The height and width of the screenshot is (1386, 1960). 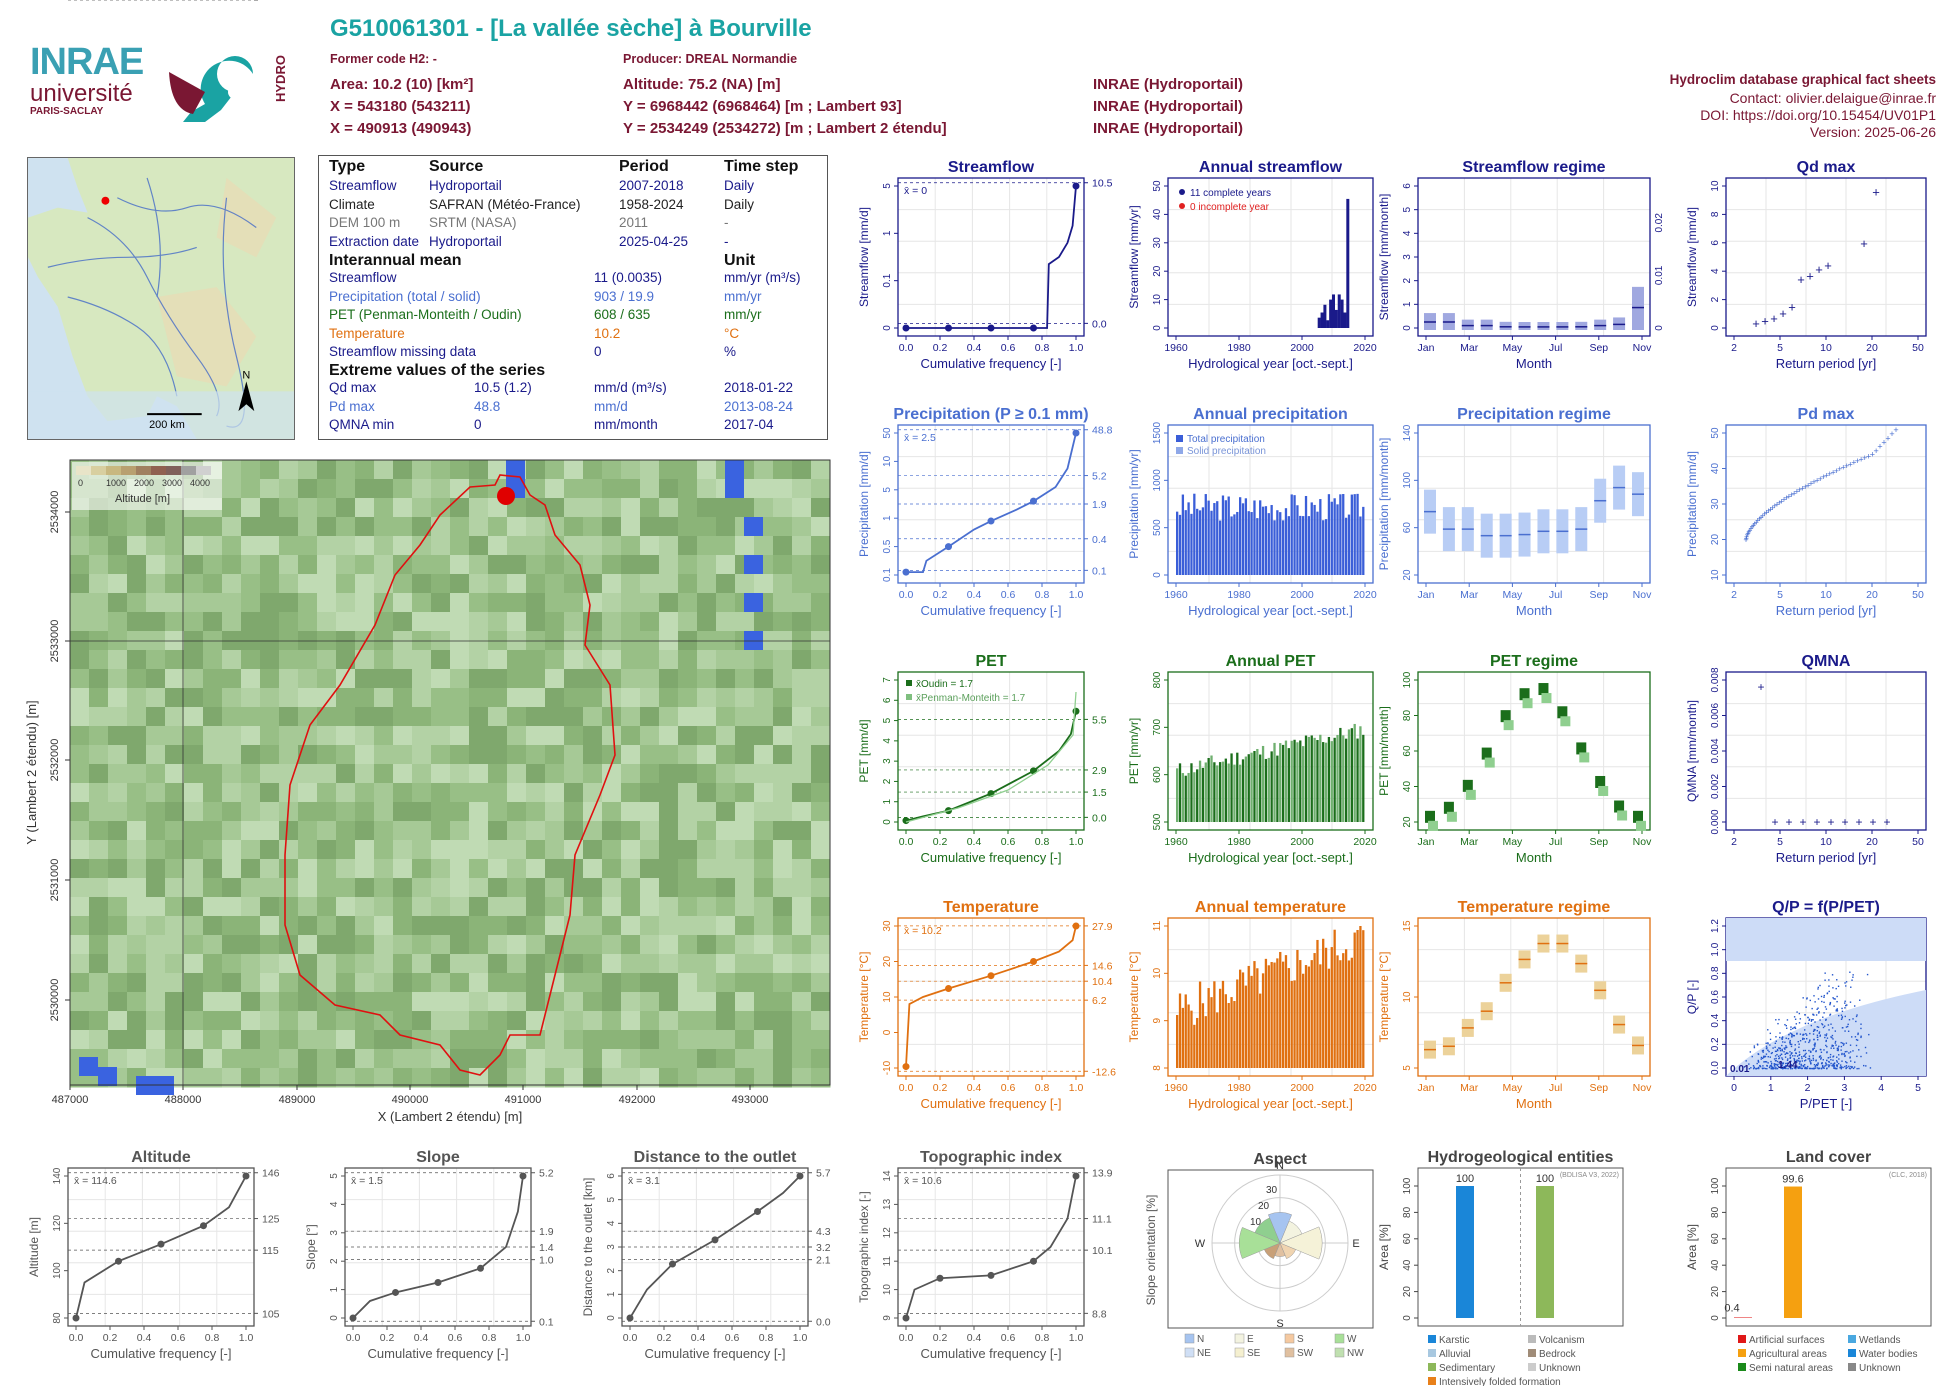 I want to click on chart-x-tick: 0.6, so click(x=1008, y=1338).